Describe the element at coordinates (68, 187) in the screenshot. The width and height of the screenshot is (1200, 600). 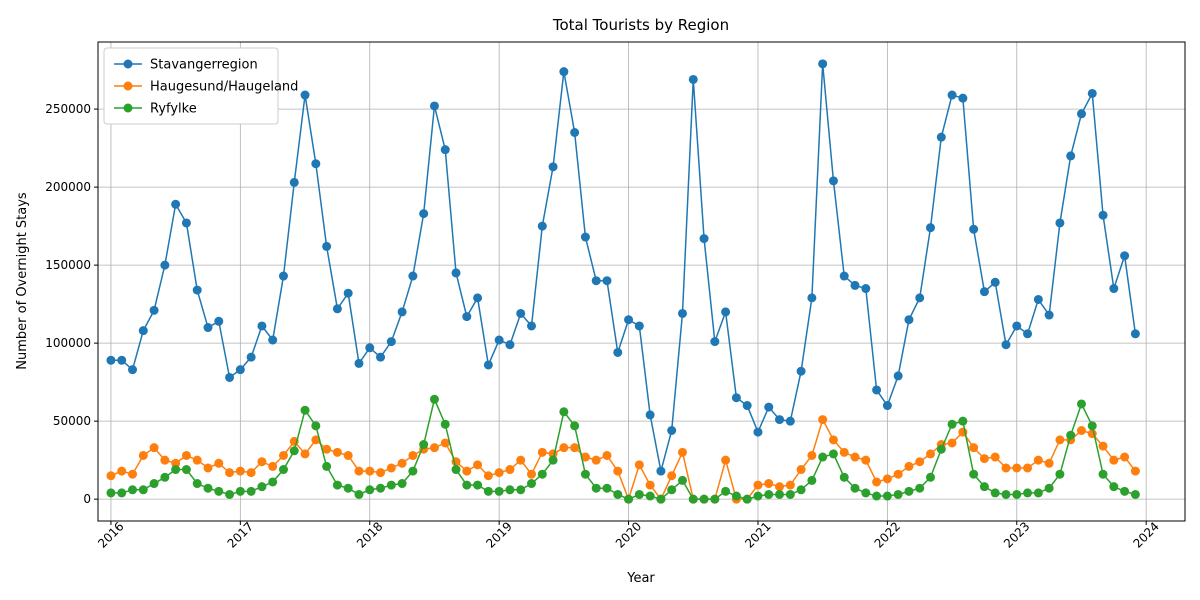
I see `y-tick-label: 200000` at that location.